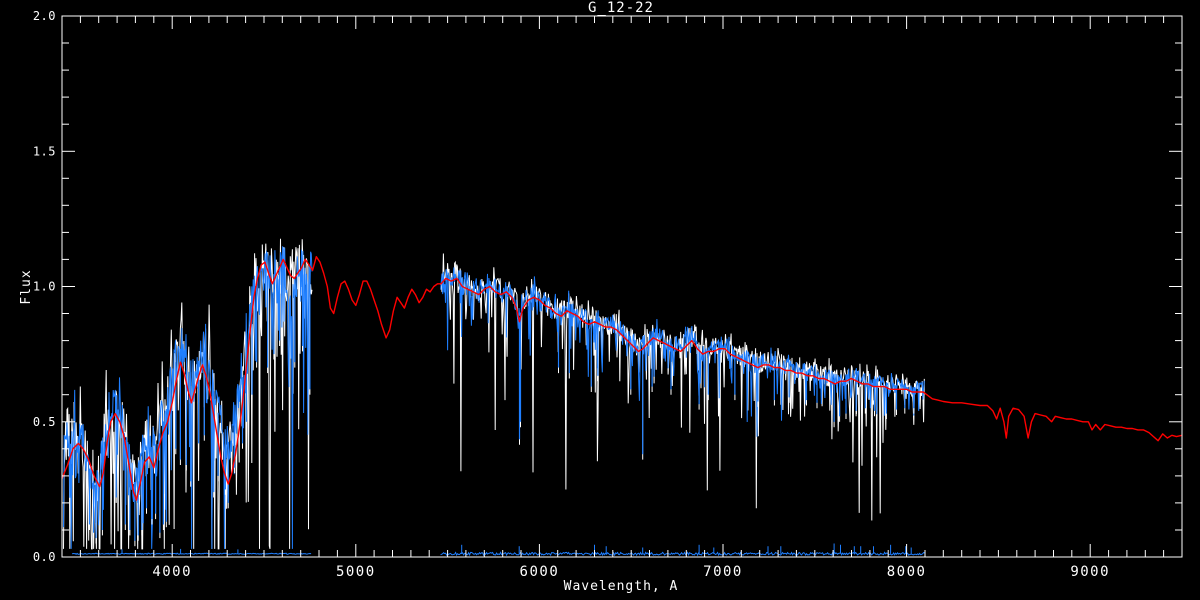 The width and height of the screenshot is (1200, 600). What do you see at coordinates (540, 572) in the screenshot?
I see `x-tick-label: 6000` at bounding box center [540, 572].